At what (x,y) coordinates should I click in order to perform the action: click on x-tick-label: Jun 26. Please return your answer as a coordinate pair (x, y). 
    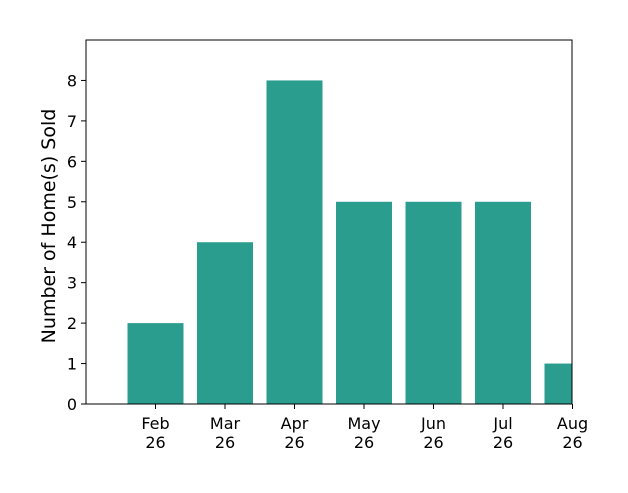
    Looking at the image, I should click on (433, 433).